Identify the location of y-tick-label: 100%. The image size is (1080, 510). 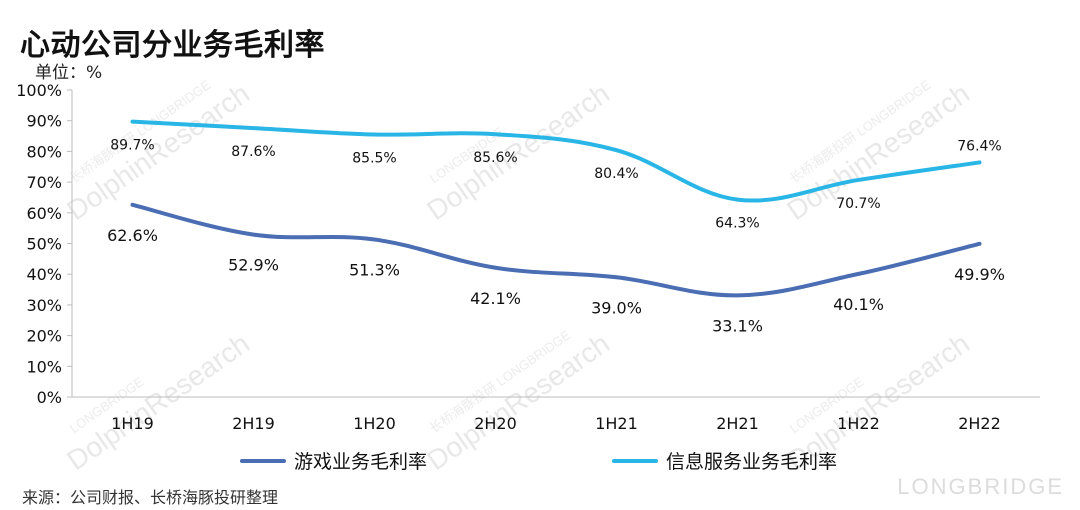
(39, 90).